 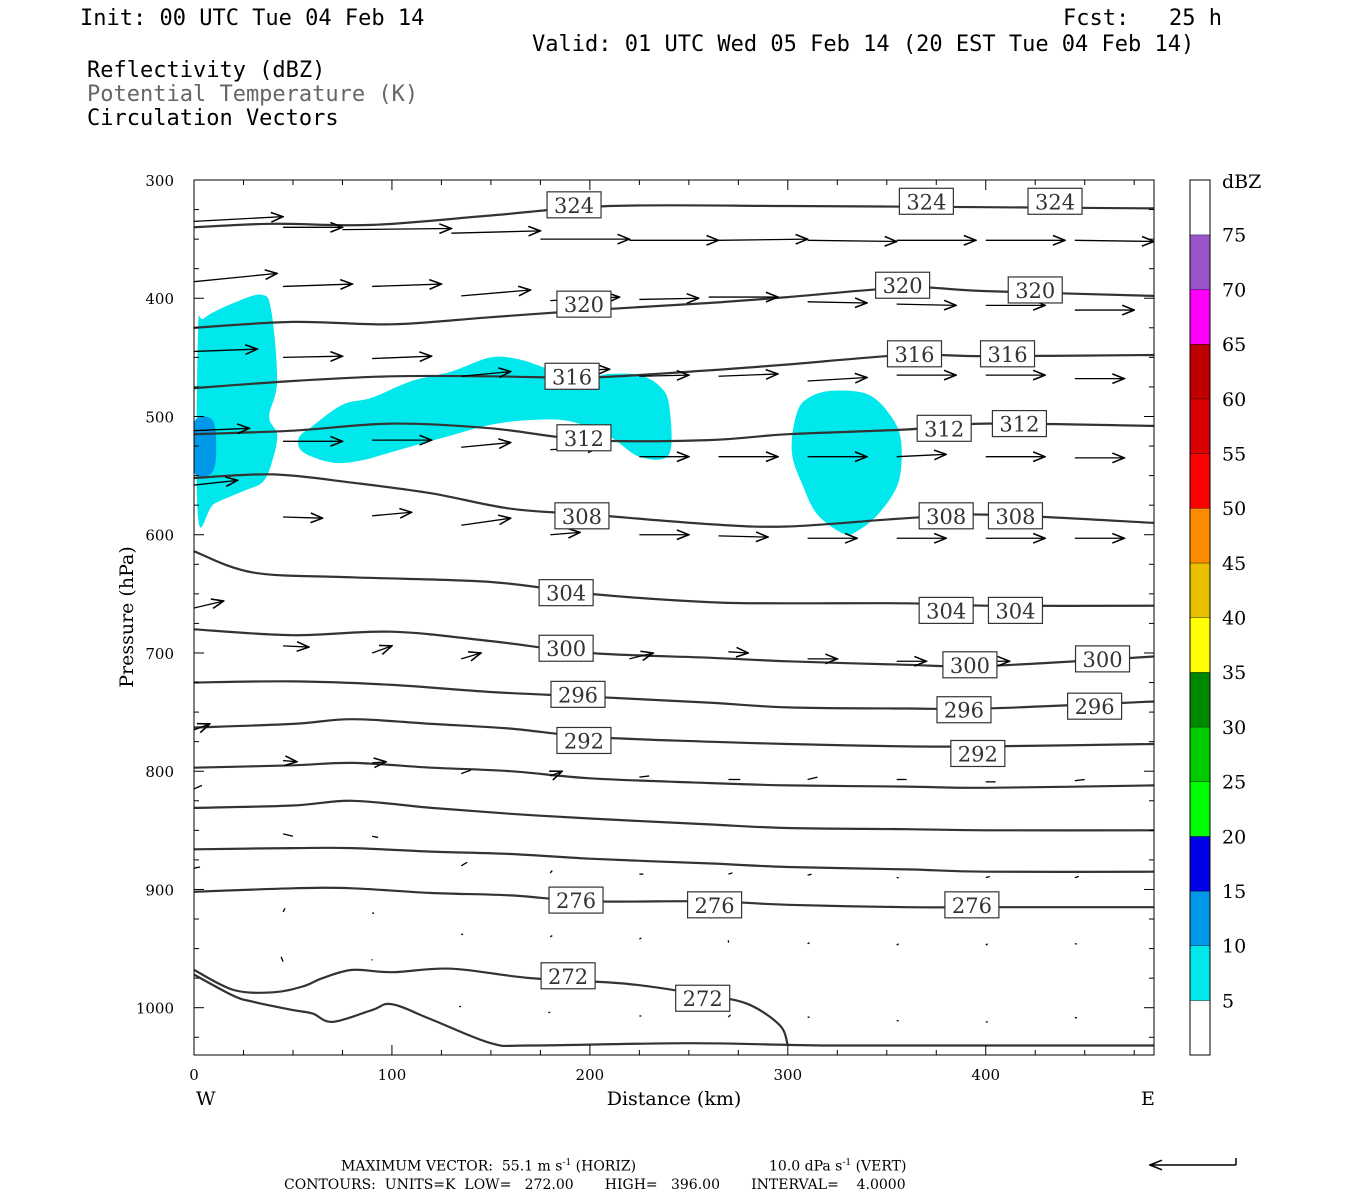 I want to click on colorbar-label: 30, so click(x=1234, y=728).